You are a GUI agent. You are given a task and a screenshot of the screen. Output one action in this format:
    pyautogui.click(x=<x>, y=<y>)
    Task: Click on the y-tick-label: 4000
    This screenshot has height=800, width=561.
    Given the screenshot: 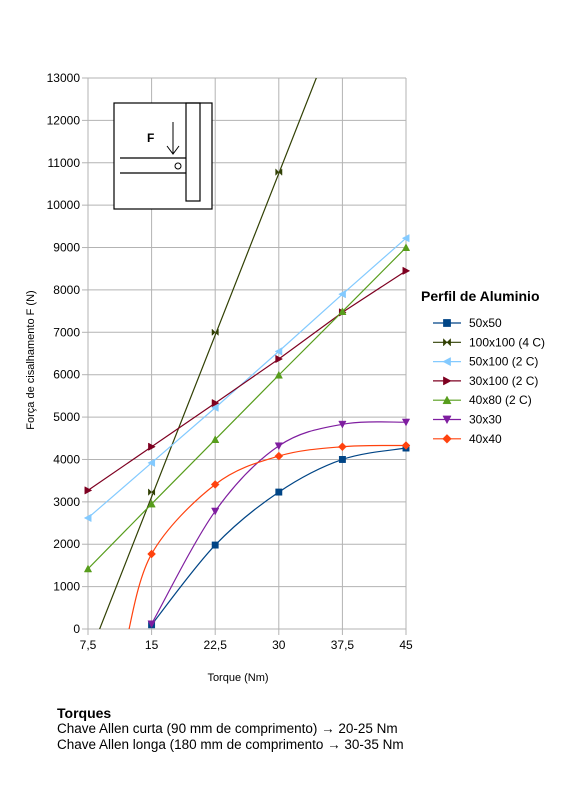 What is the action you would take?
    pyautogui.click(x=66, y=459)
    